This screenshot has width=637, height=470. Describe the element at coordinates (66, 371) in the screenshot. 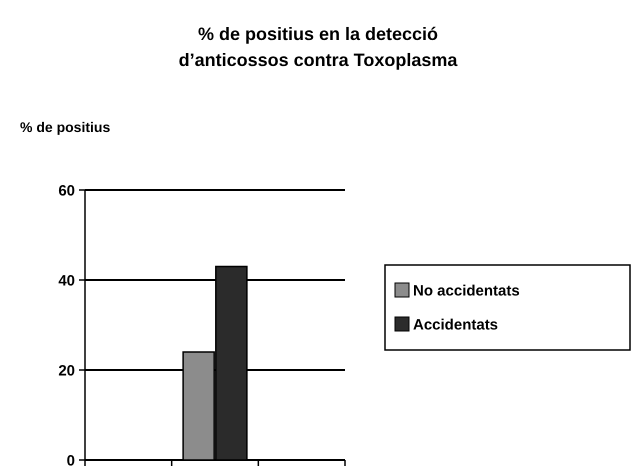

I see `y-tick-label: 20` at that location.